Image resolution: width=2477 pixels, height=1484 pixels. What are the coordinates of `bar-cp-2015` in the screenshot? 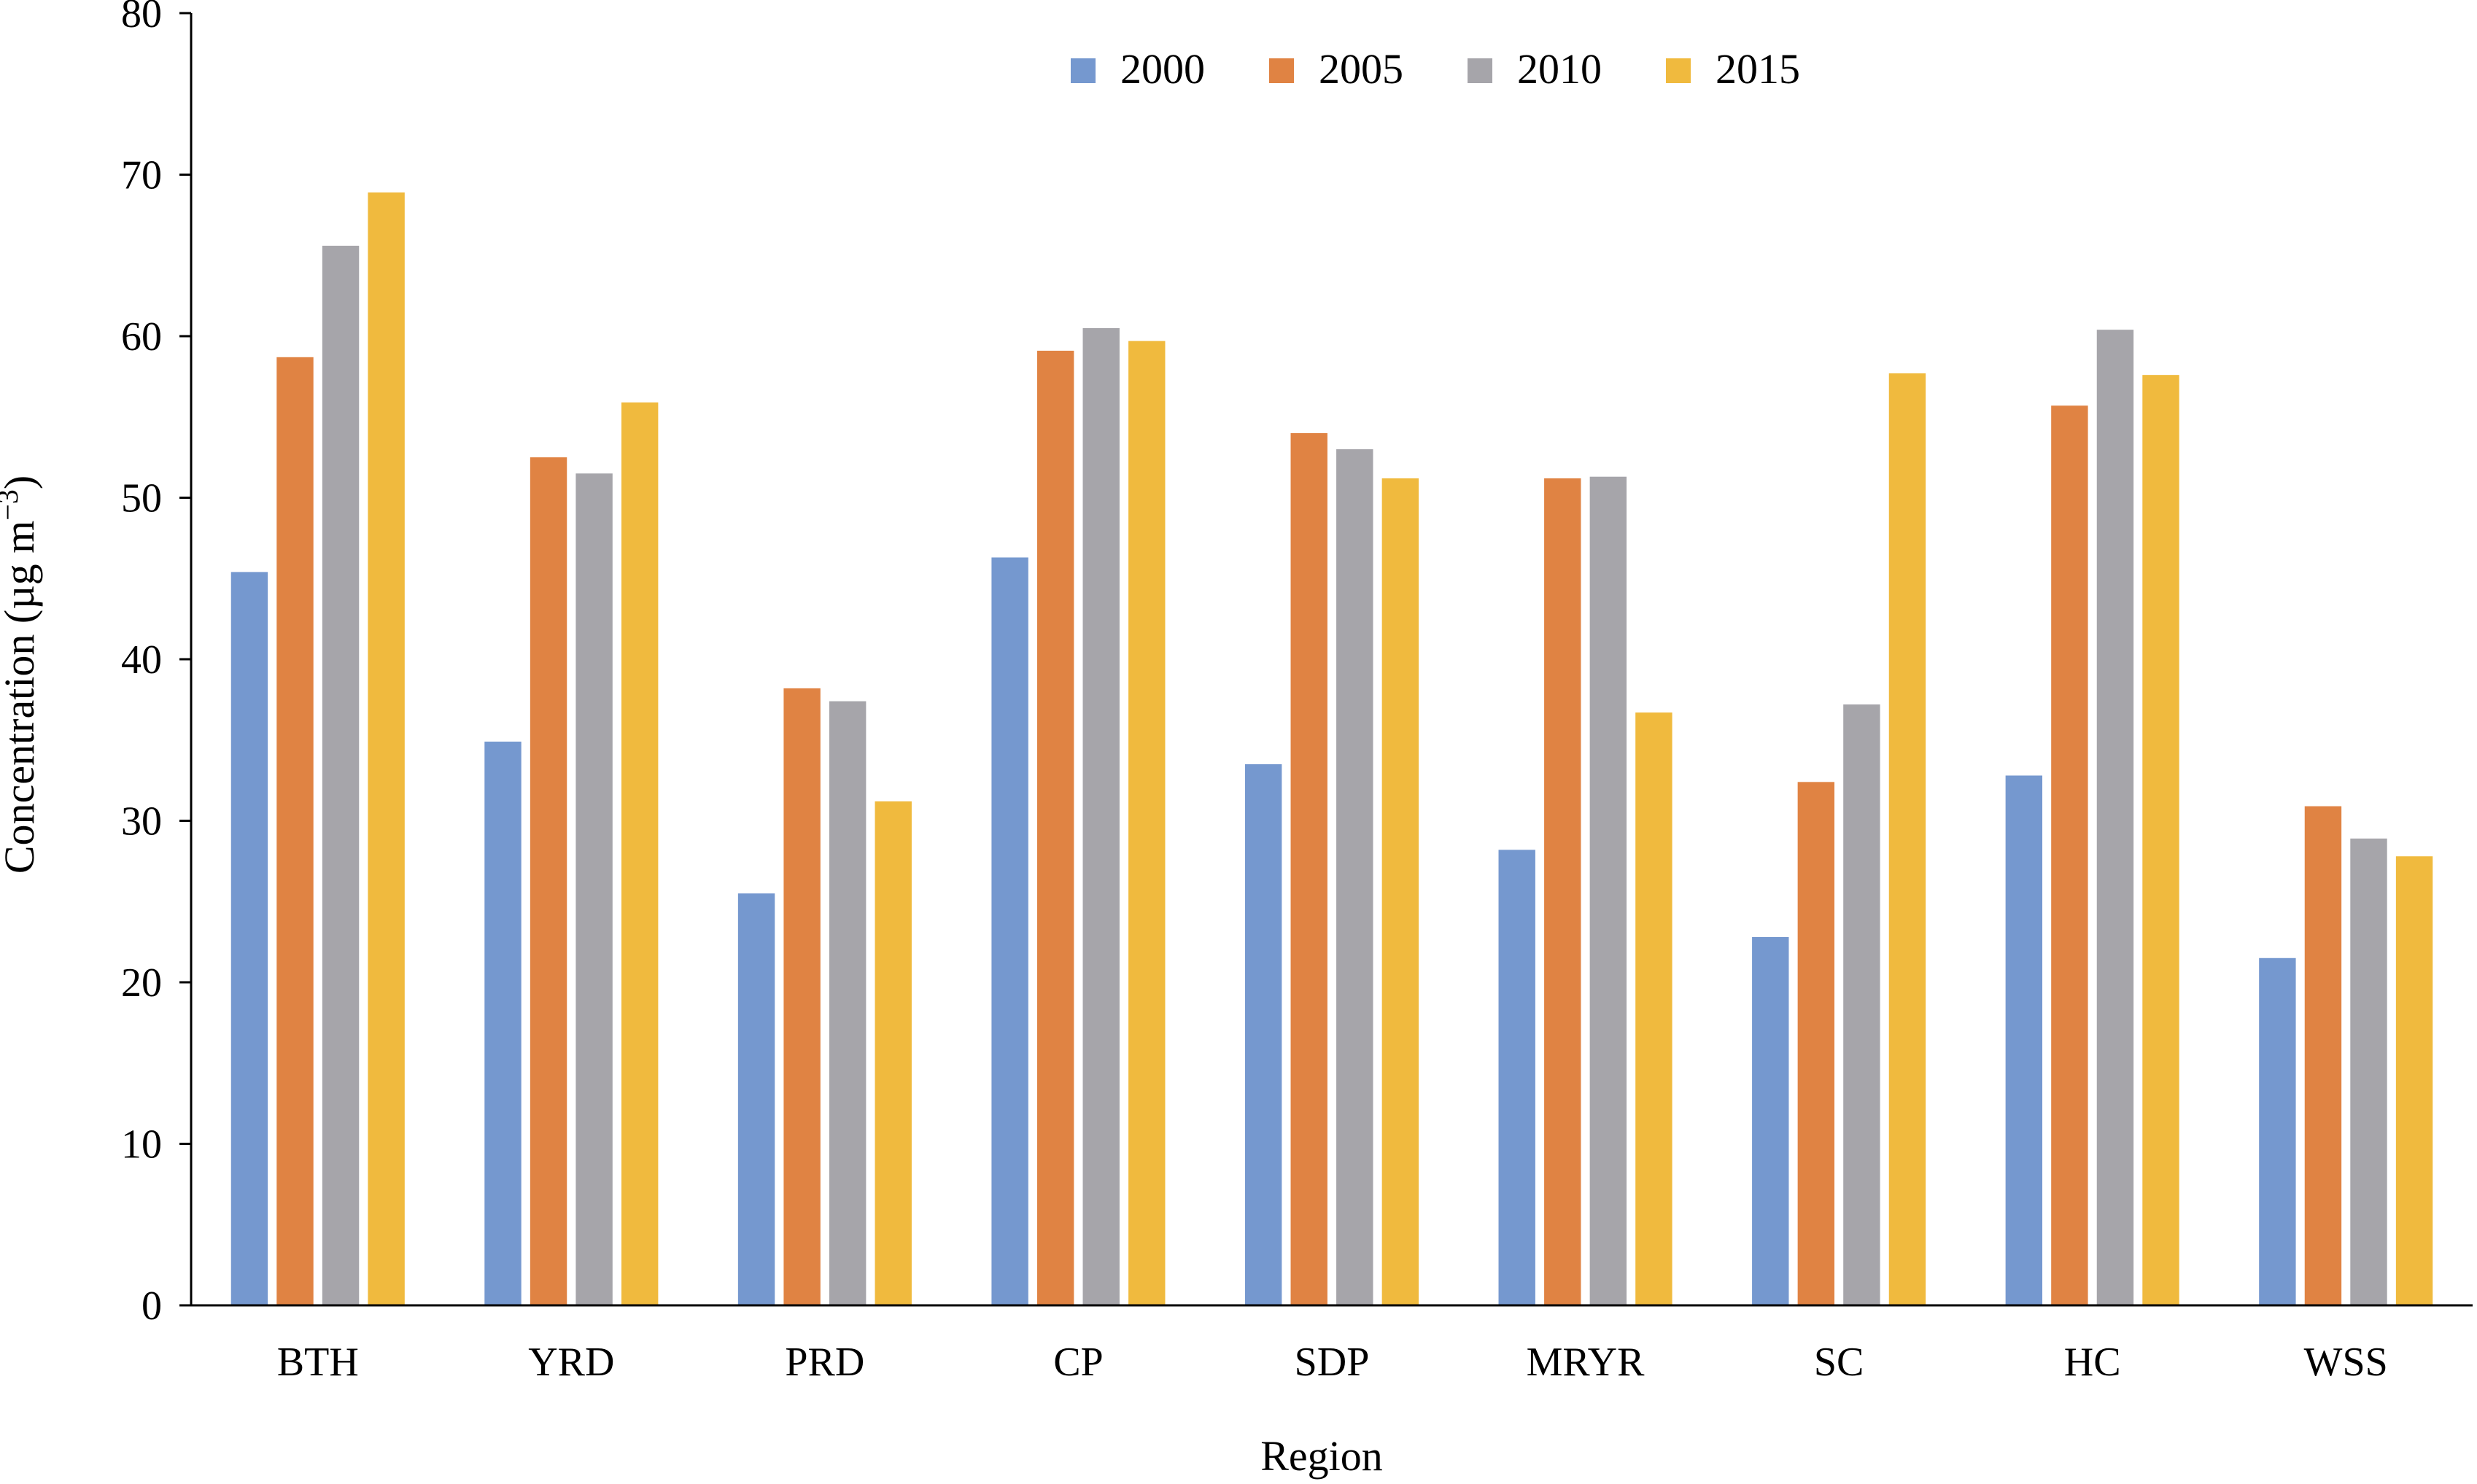 It's located at (1147, 823).